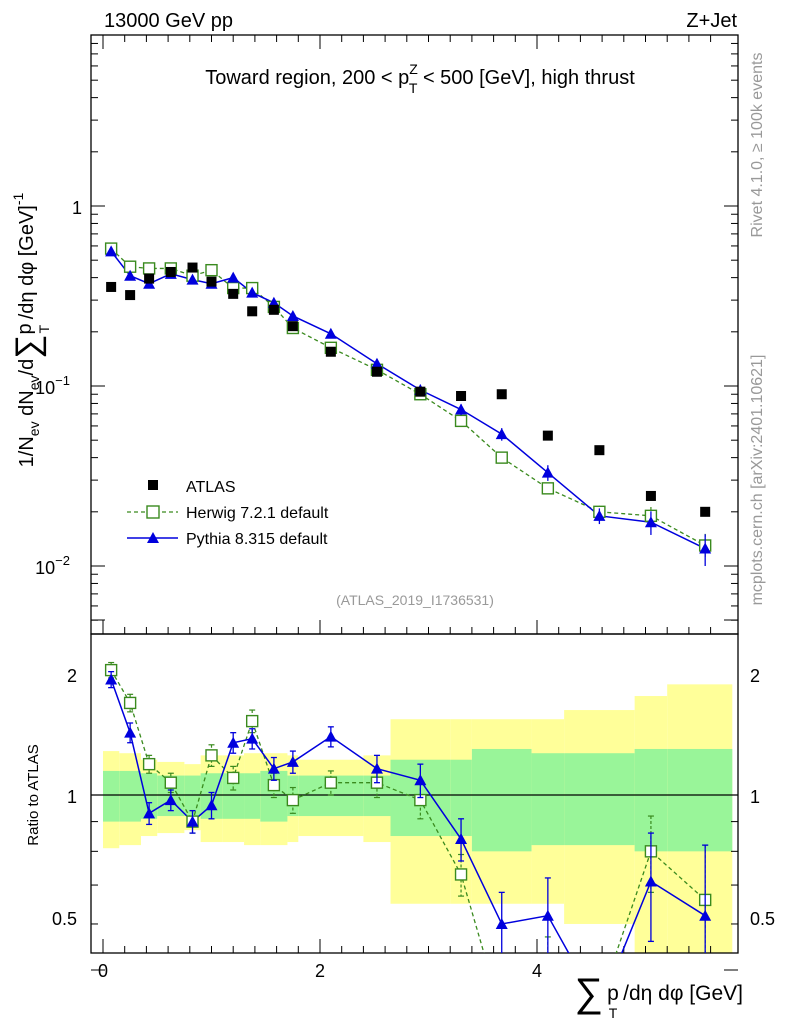 The image size is (786, 1024). Describe the element at coordinates (711, 21) in the screenshot. I see `process-label: Z+Jet` at that location.